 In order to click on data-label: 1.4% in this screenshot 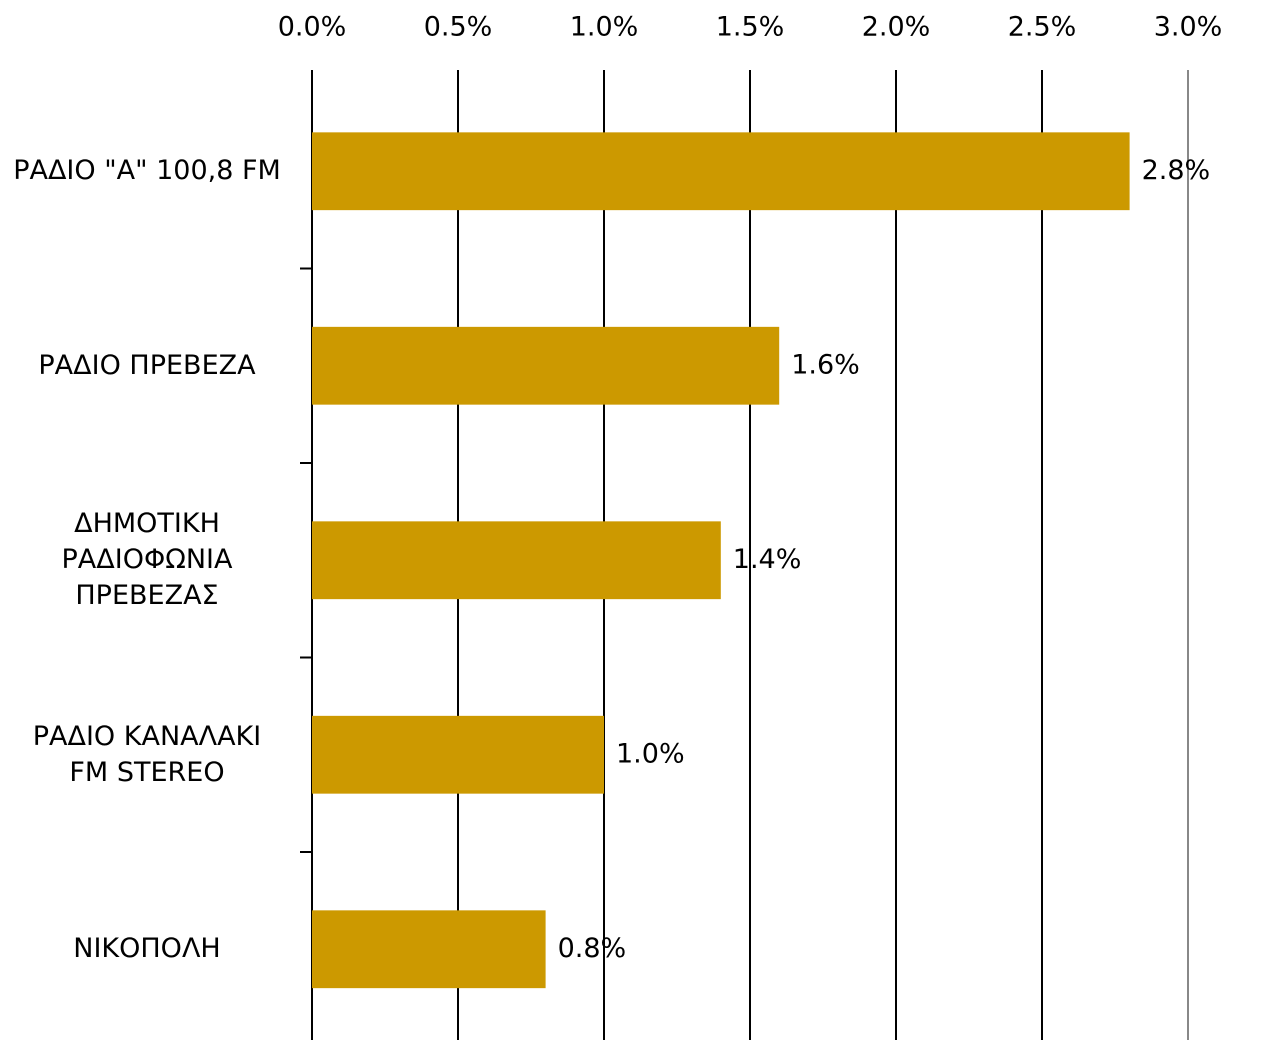, I will do `click(767, 559)`.